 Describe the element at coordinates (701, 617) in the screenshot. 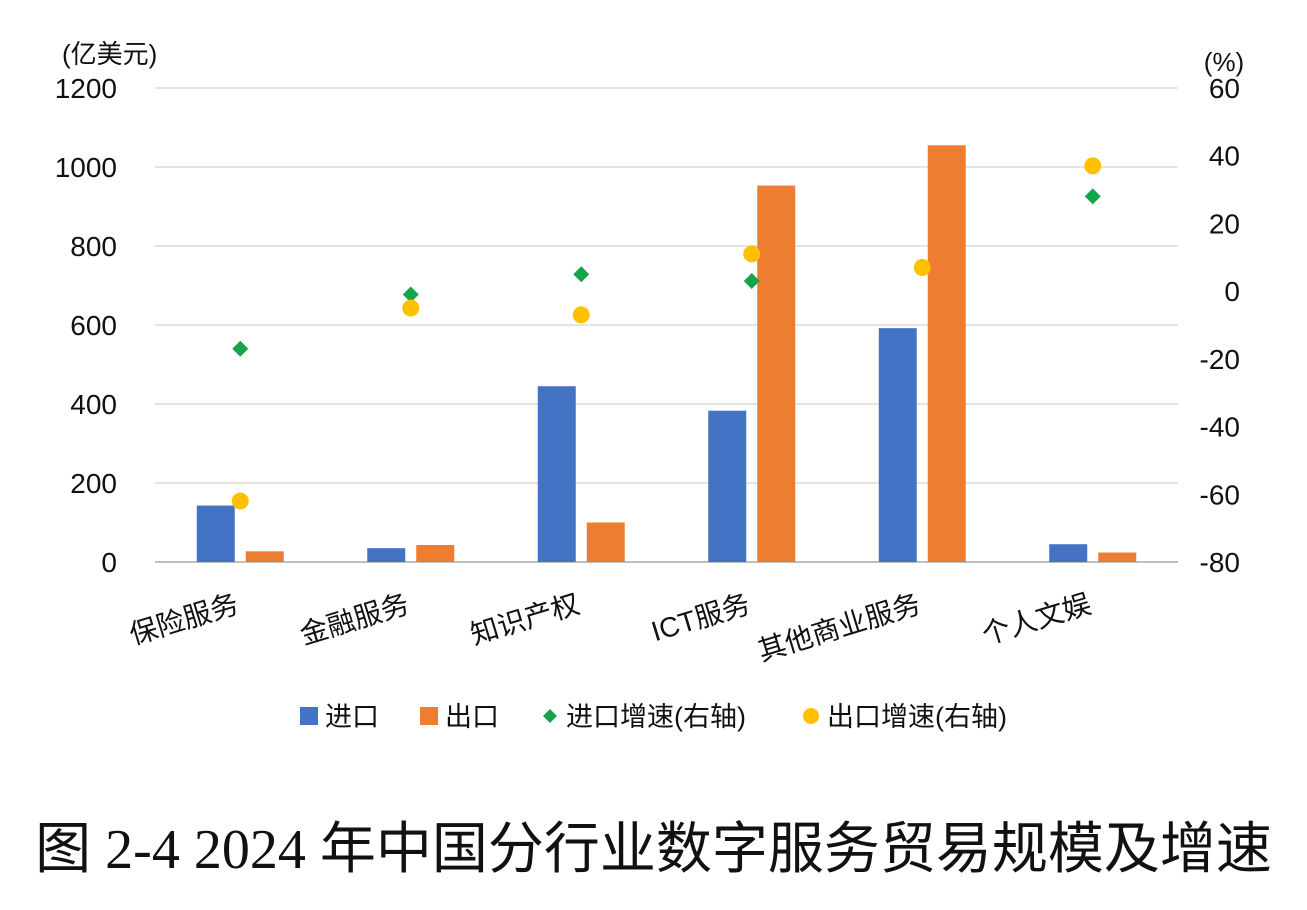

I see `x-tick-label: ICT服务` at that location.